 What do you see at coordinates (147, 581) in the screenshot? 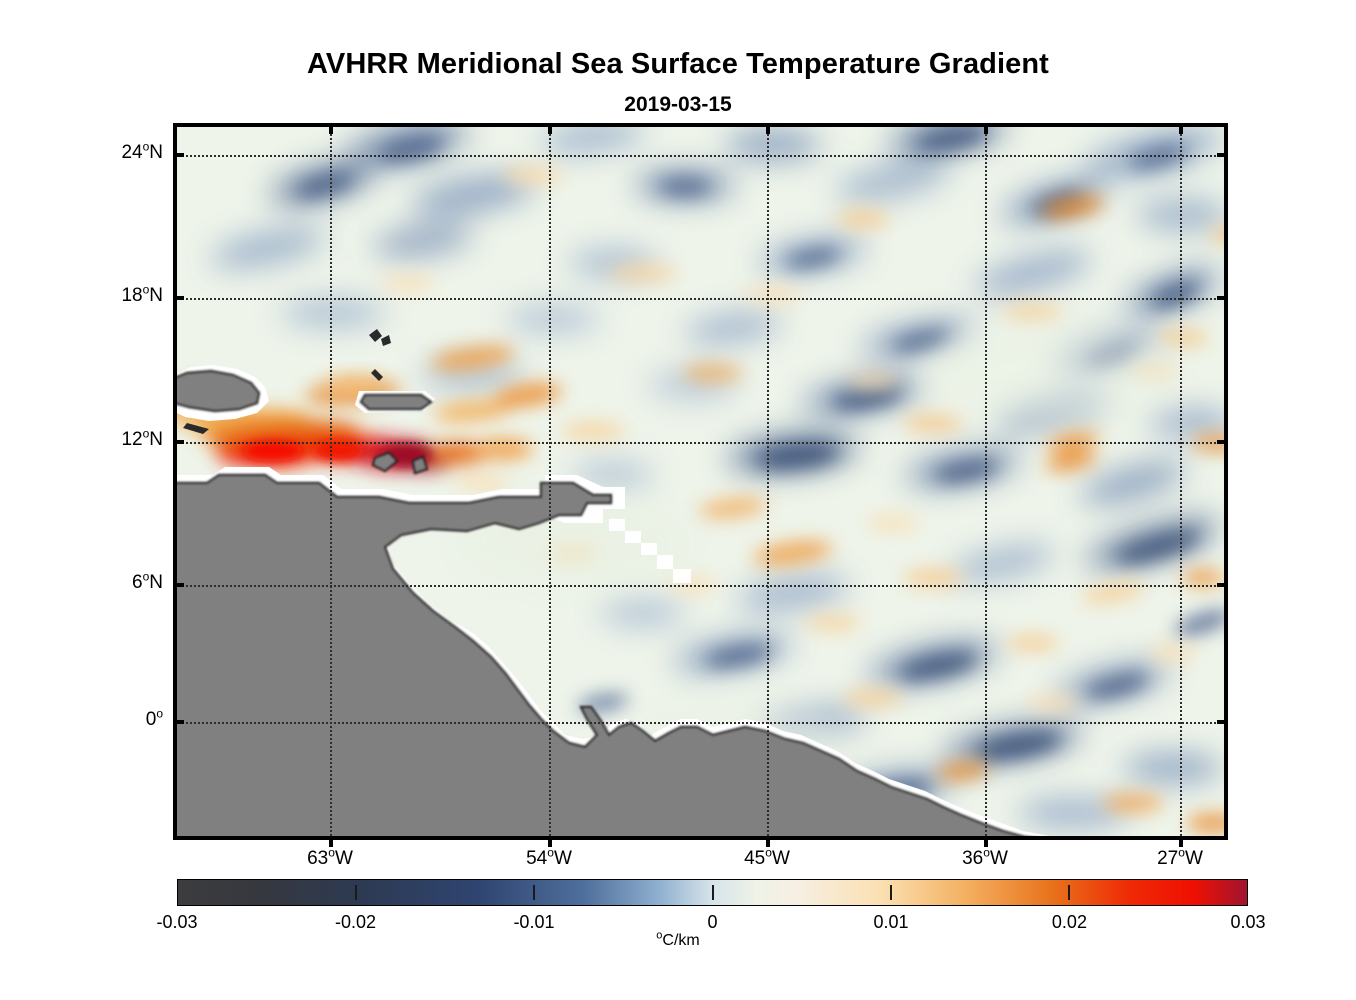
I see `y-tick-label-3: 6oN` at bounding box center [147, 581].